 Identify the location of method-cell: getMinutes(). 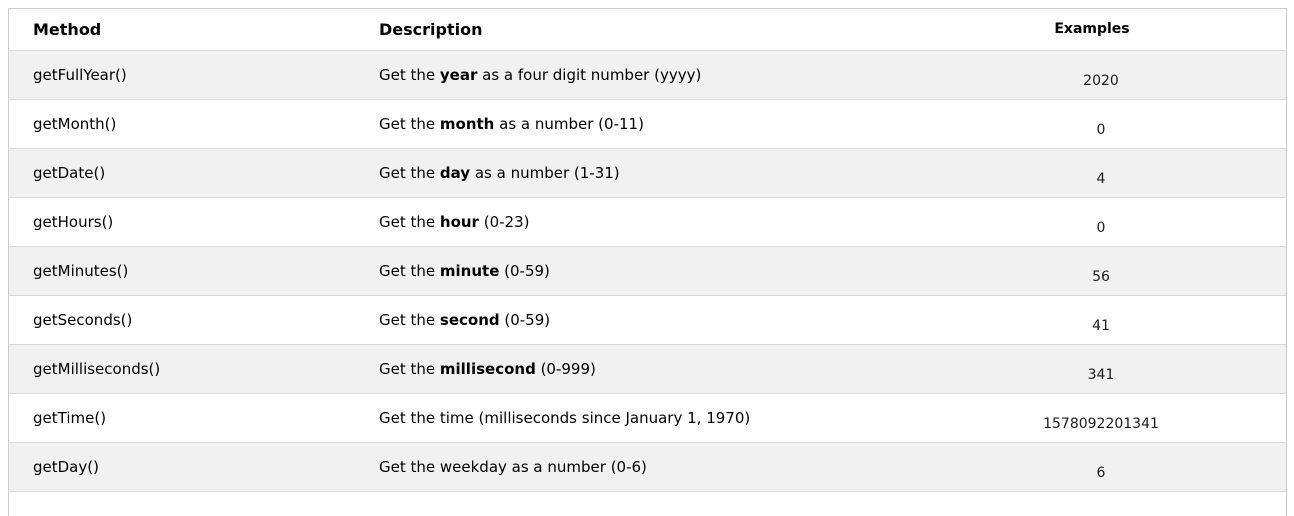
(81, 271).